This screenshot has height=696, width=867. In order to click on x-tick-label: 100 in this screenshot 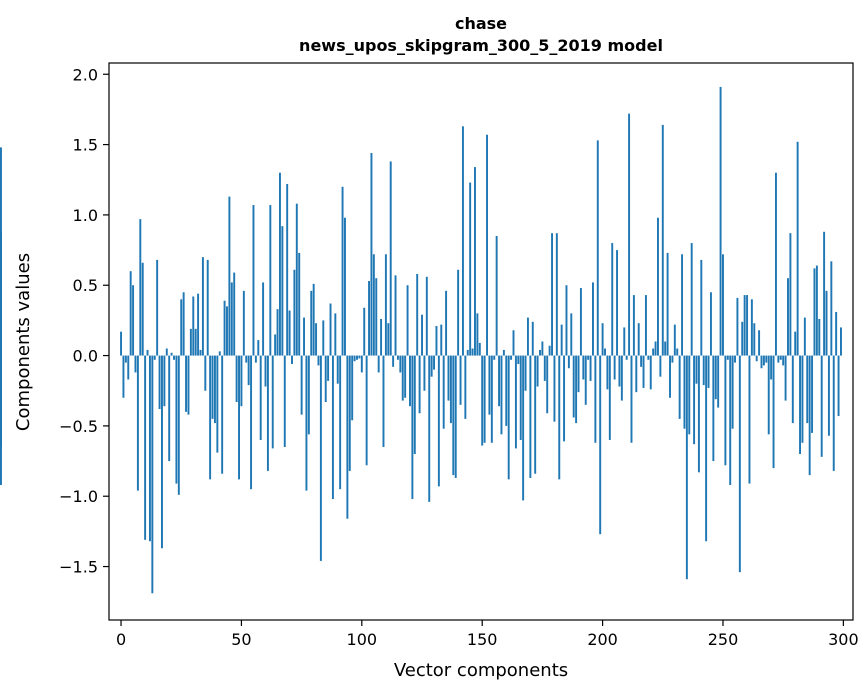, I will do `click(362, 639)`.